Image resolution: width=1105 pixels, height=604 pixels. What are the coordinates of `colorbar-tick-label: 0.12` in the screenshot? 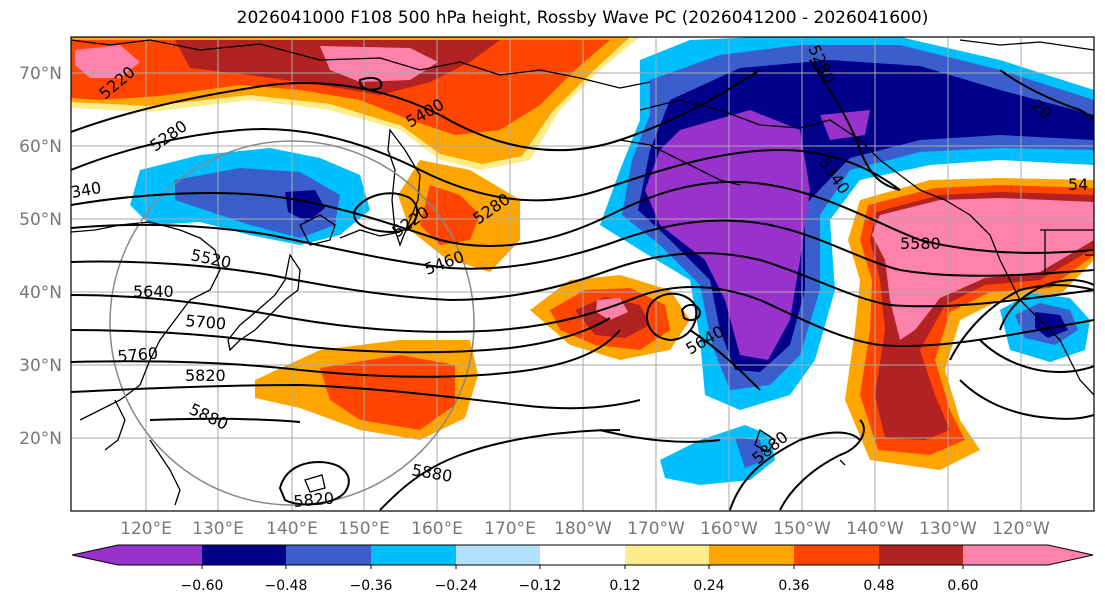 It's located at (624, 586).